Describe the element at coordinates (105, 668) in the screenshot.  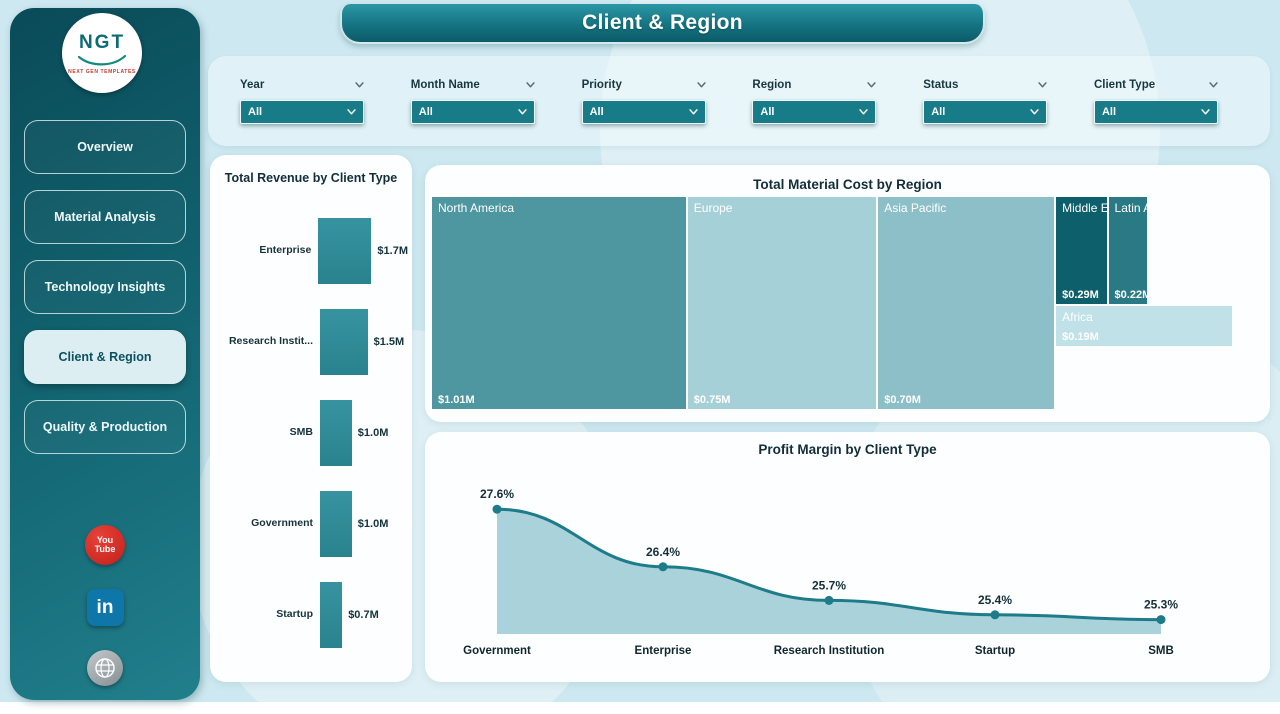
I see `website-globe-icon` at that location.